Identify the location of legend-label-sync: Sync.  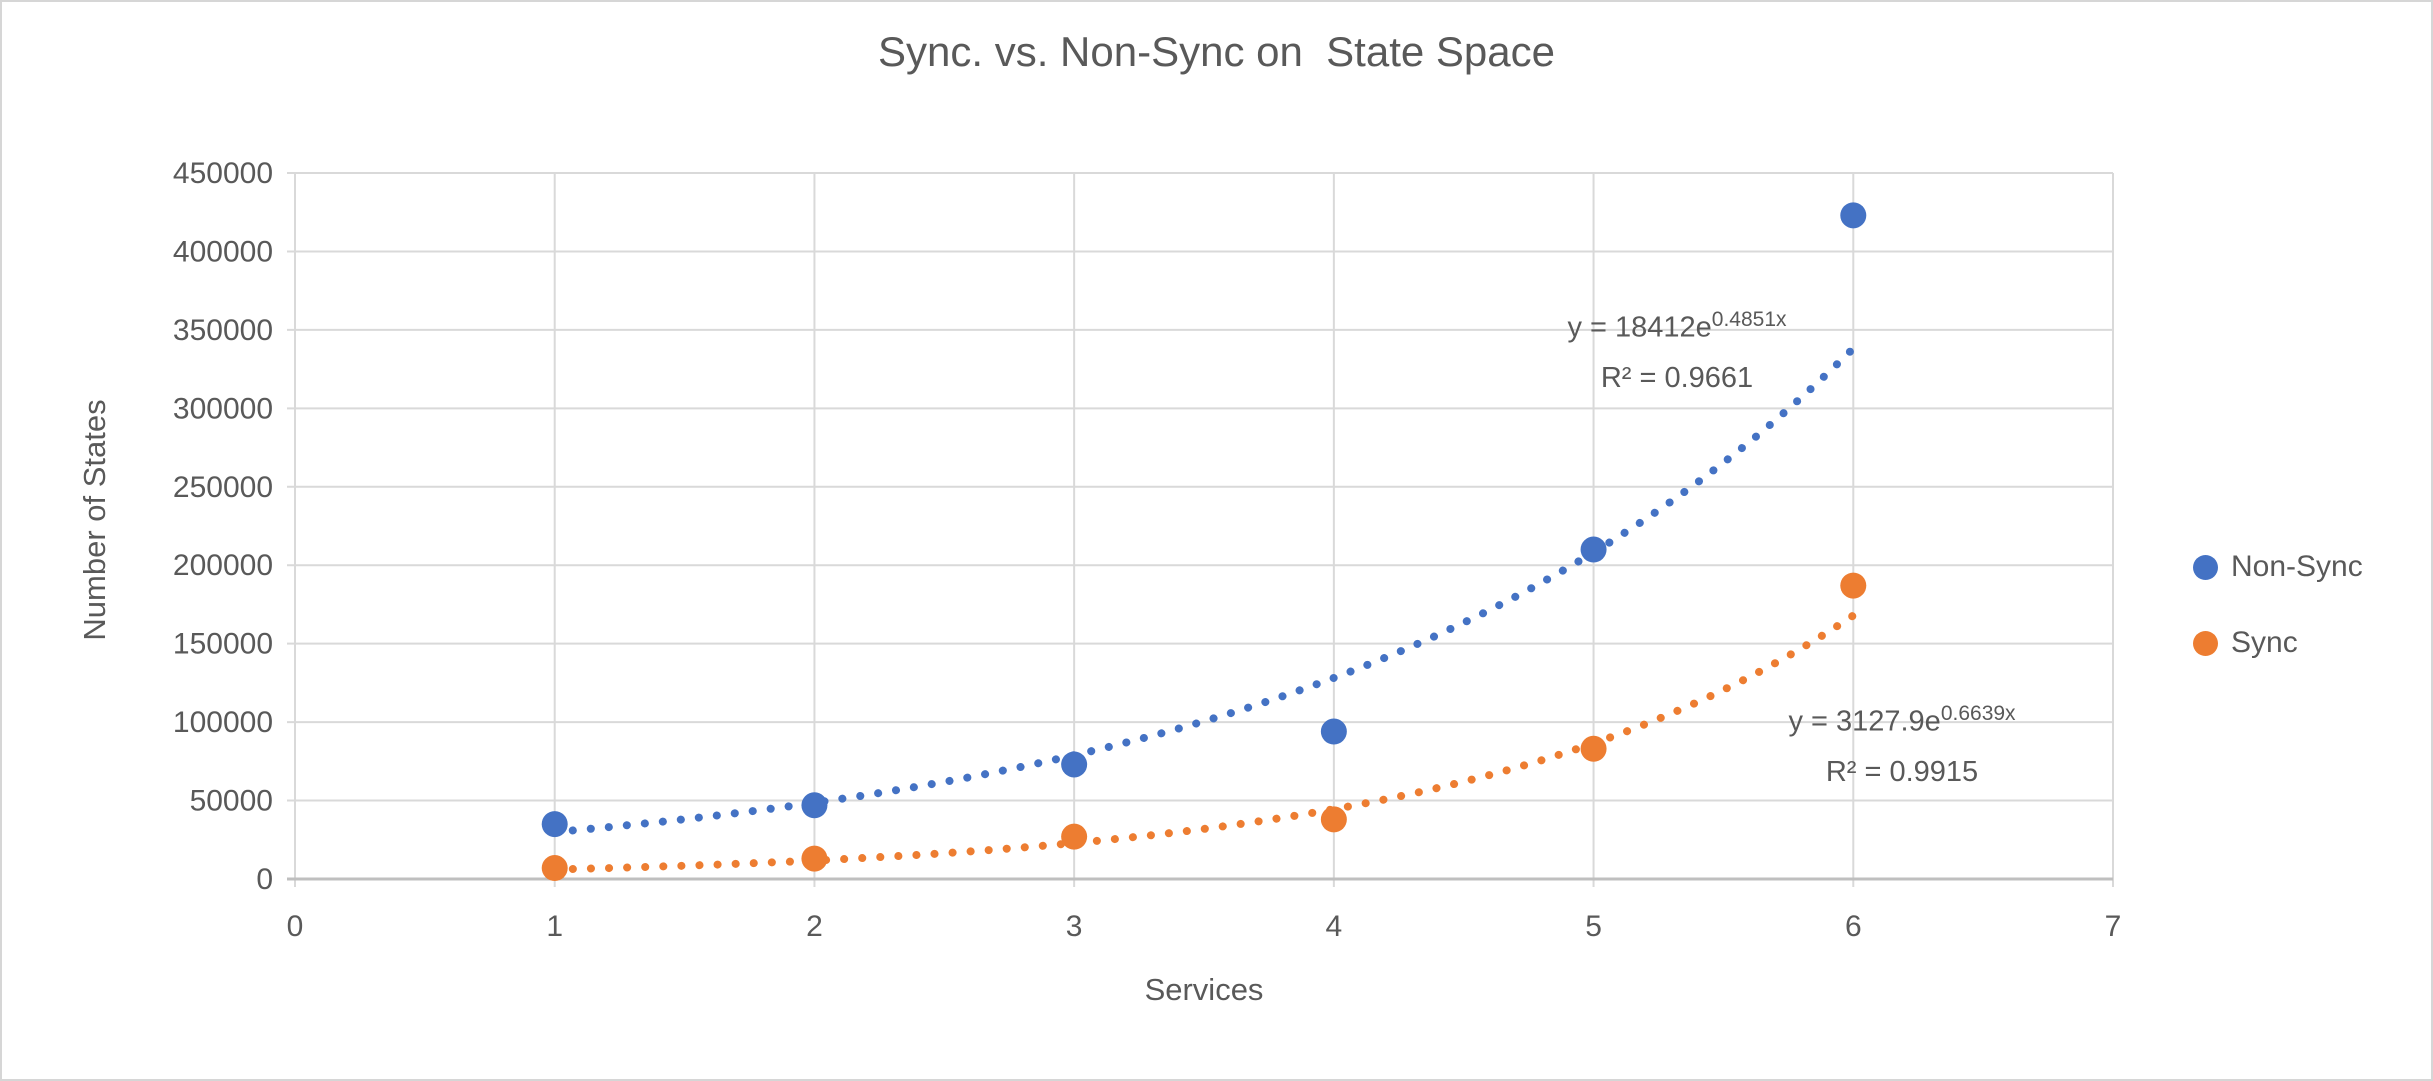
(2264, 642).